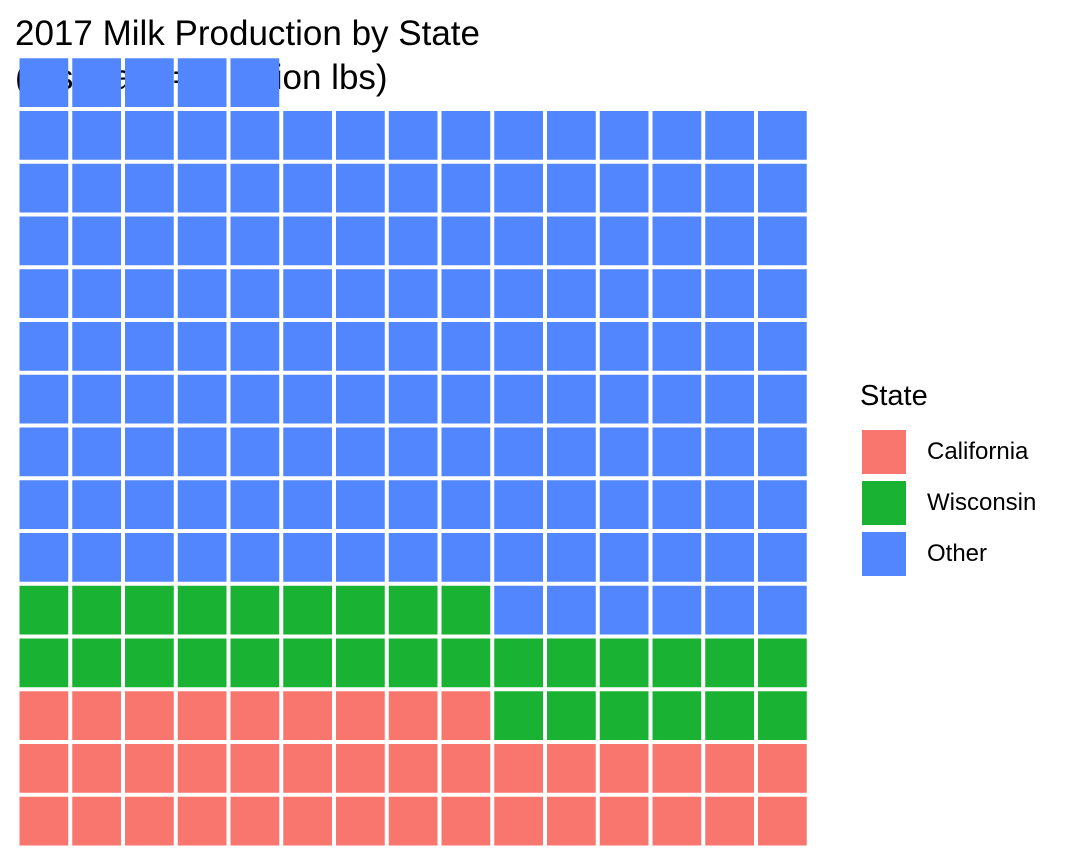 The image size is (1080, 864). Describe the element at coordinates (884, 503) in the screenshot. I see `legend-key-wisconsin` at that location.